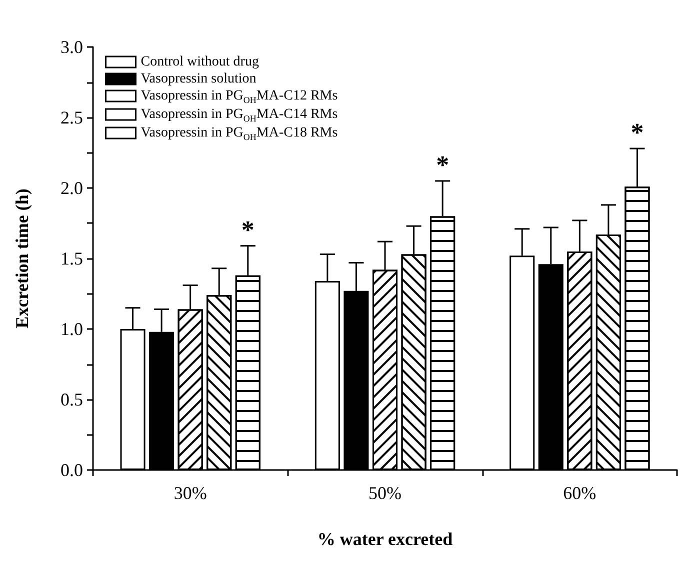  What do you see at coordinates (71, 470) in the screenshot?
I see `y-tick-label: 0.0` at bounding box center [71, 470].